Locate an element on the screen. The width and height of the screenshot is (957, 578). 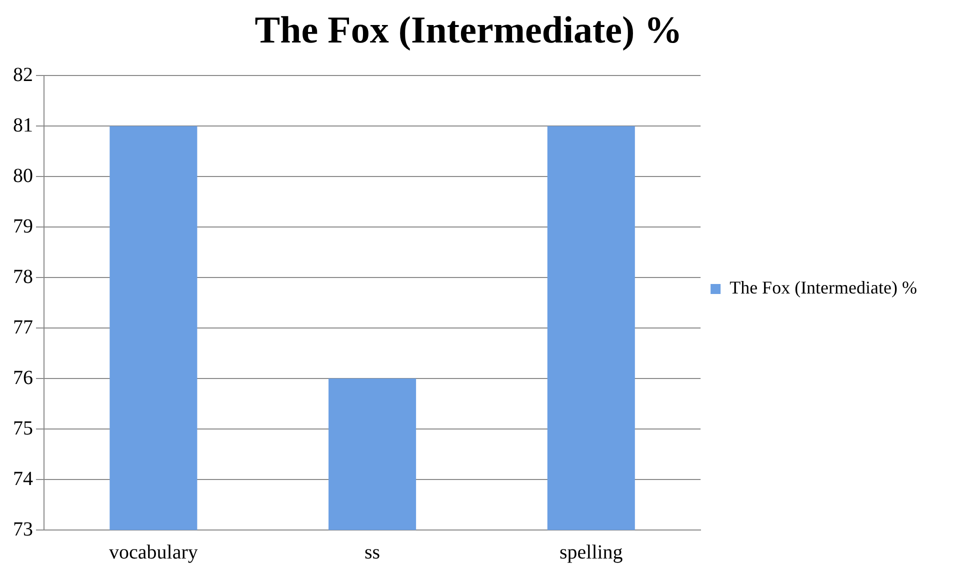
x-tick-label: vocabulary is located at coordinates (153, 552).